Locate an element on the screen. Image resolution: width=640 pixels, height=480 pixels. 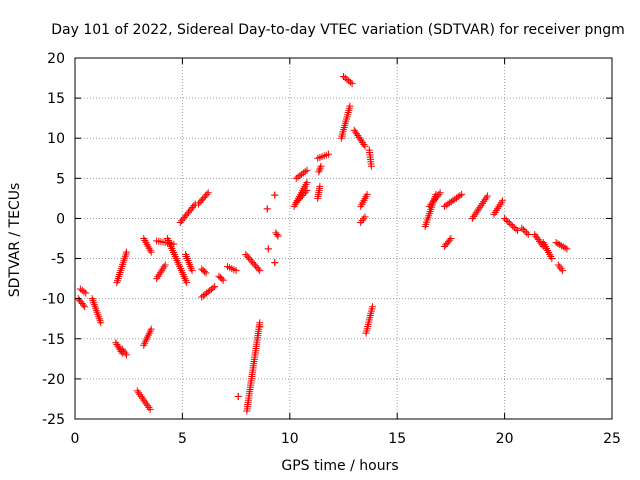
y-tick-label: -20 is located at coordinates (53, 380).